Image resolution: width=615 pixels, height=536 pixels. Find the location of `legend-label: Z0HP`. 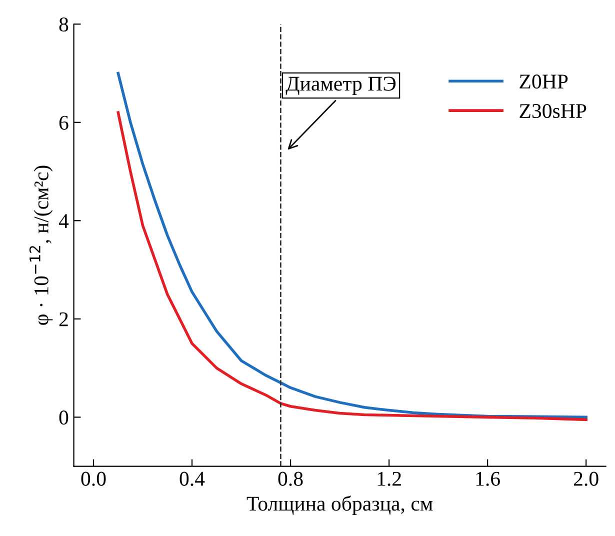

legend-label: Z0HP is located at coordinates (544, 81).